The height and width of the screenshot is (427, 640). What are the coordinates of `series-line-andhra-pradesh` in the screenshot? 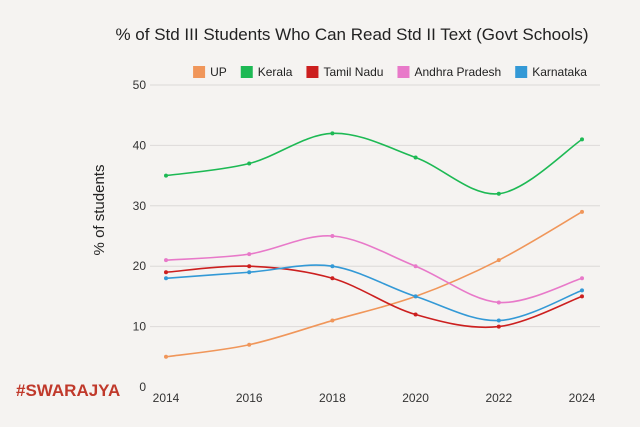 It's located at (374, 269).